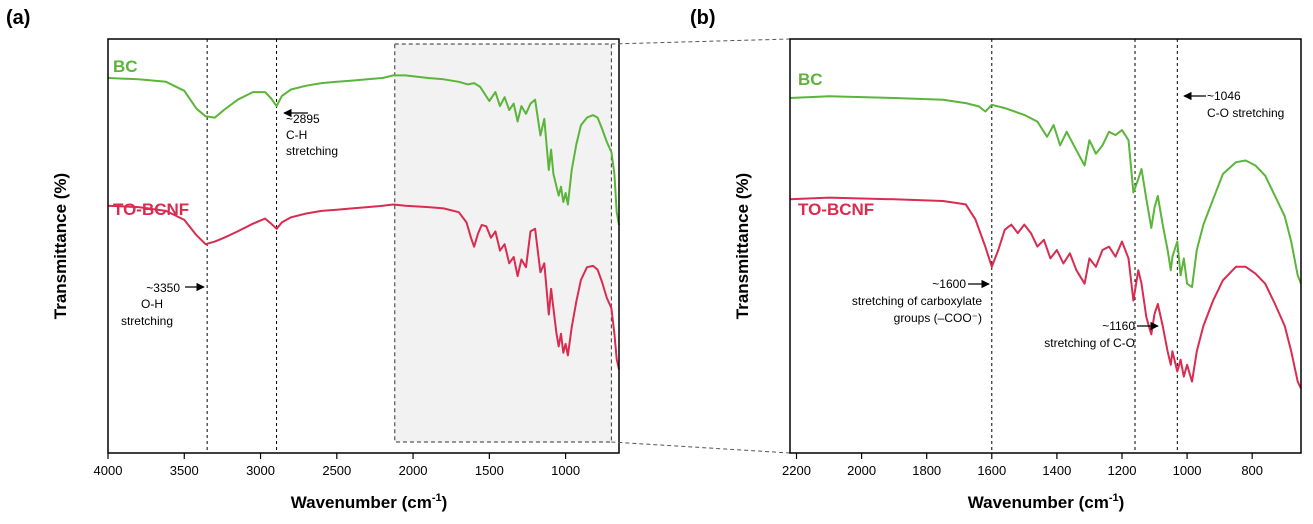 This screenshot has width=1313, height=524. What do you see at coordinates (303, 119) in the screenshot?
I see `annotation-line: ~2895` at bounding box center [303, 119].